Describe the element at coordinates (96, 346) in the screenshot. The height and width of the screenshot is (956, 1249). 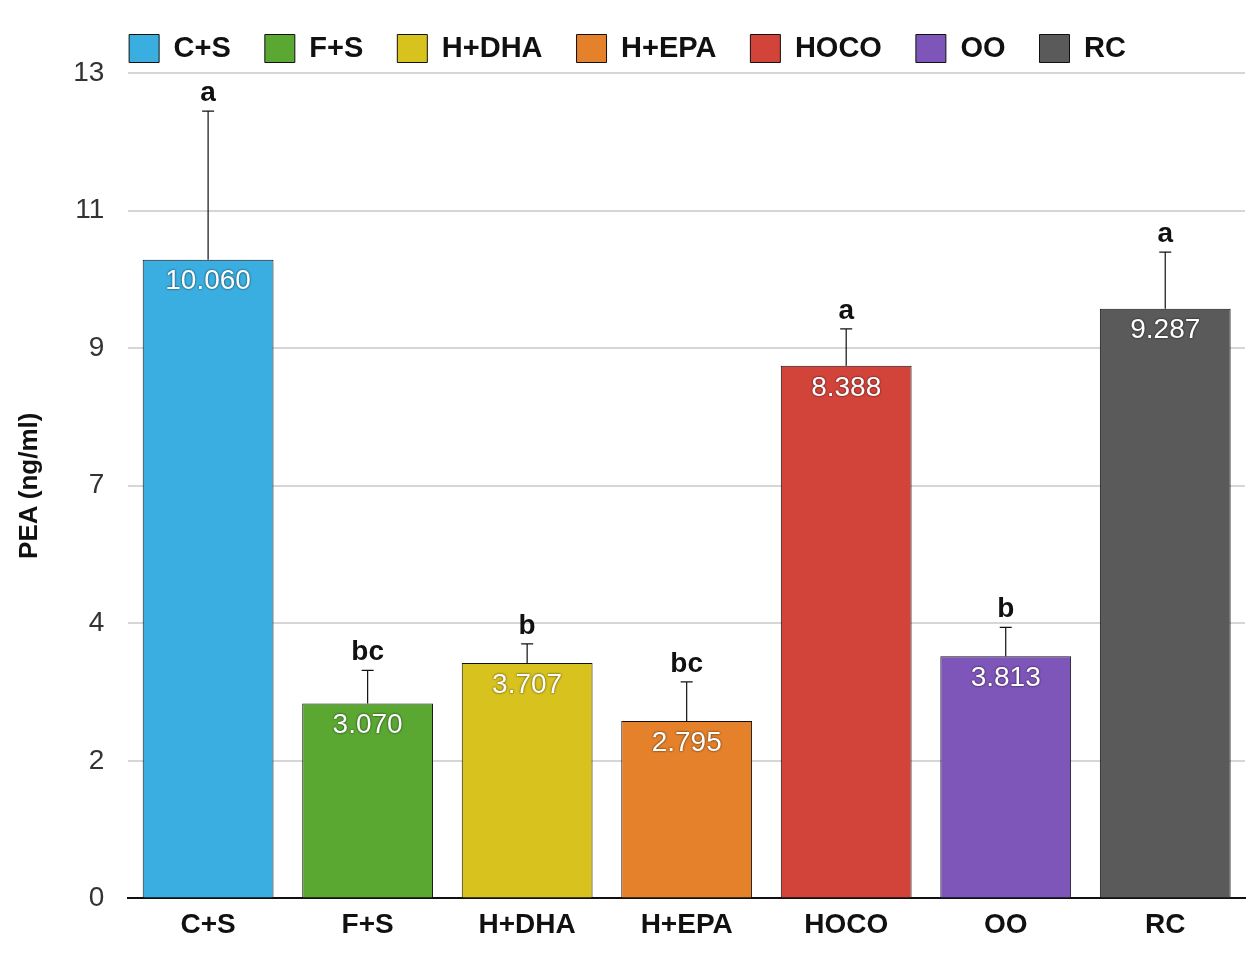
I see `y-tick-label: 9` at that location.